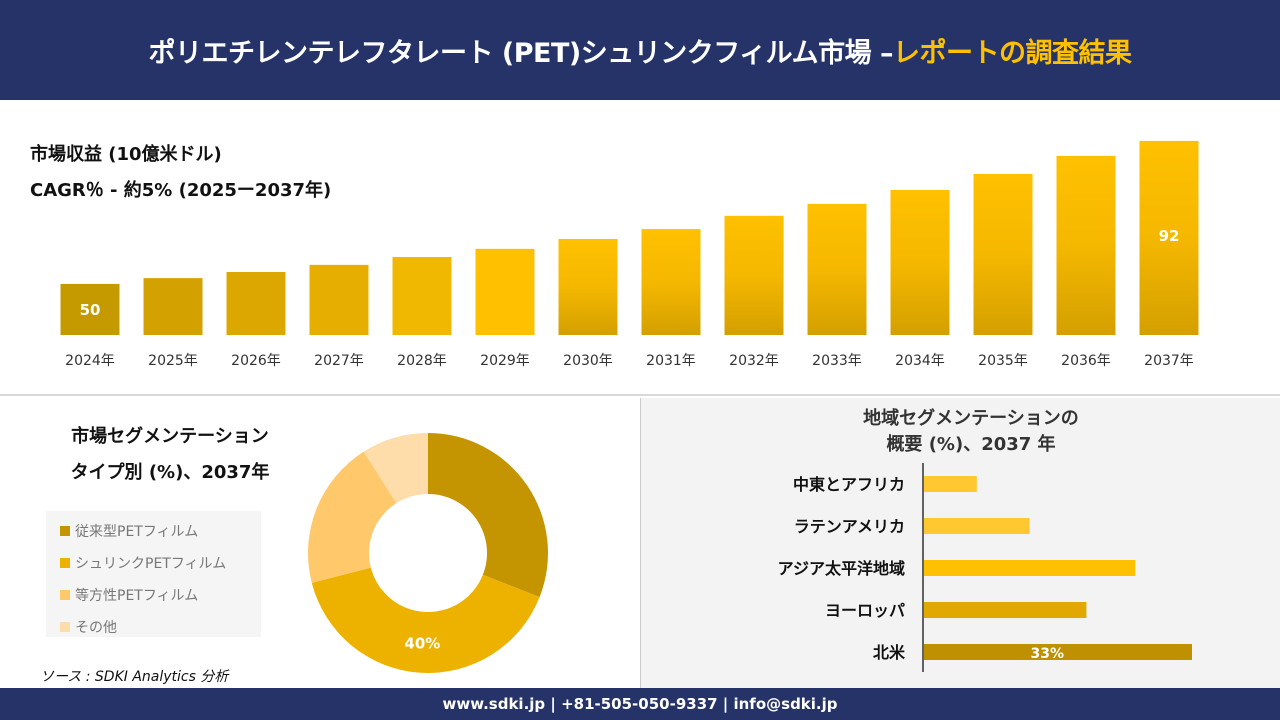  I want to click on bar-data-label: 50, so click(90, 310).